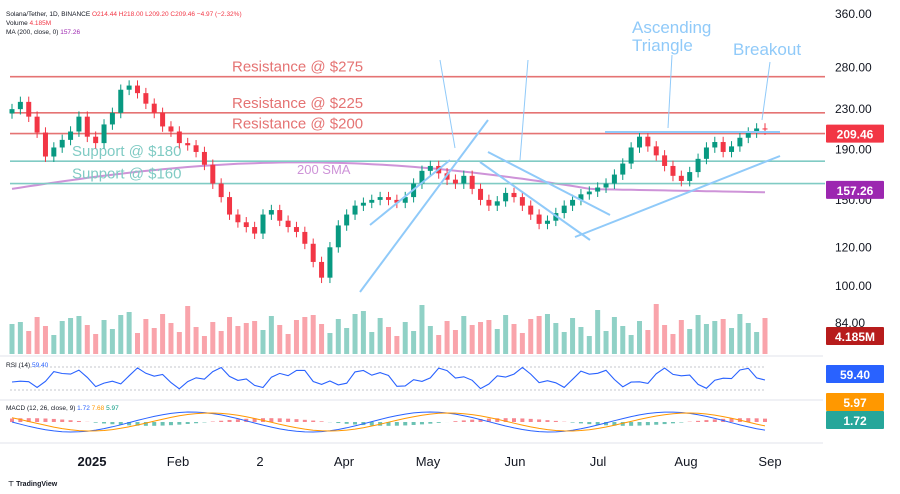 The image size is (900, 494). What do you see at coordinates (344, 461) in the screenshot?
I see `time-tick-label: Apr` at bounding box center [344, 461].